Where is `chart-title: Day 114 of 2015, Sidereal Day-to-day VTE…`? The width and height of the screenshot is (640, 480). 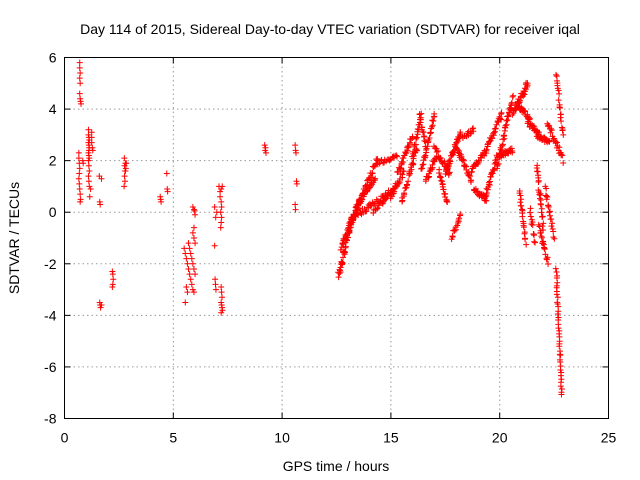 chart-title: Day 114 of 2015, Sidereal Day-to-day VTE… is located at coordinates (330, 29).